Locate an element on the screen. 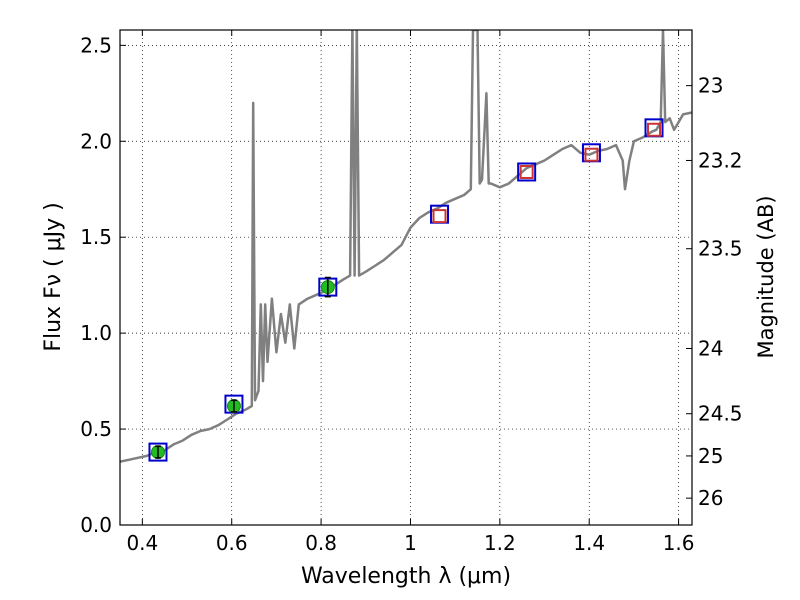 Image resolution: width=800 pixels, height=600 pixels. y-tick-label: 2.5 is located at coordinates (96, 45).